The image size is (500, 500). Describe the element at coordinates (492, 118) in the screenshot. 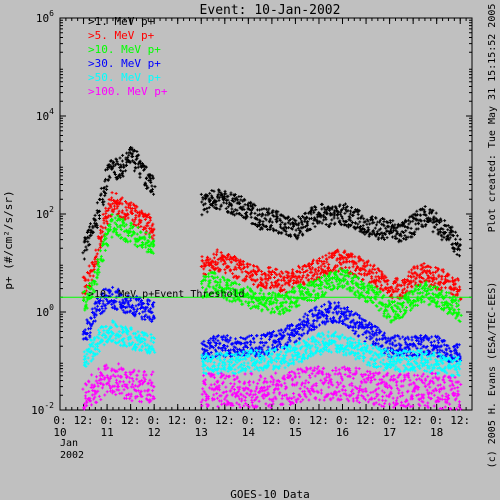

I see `plot-created-note: Plot created: Tue May 31 15:15:52 2005` at that location.